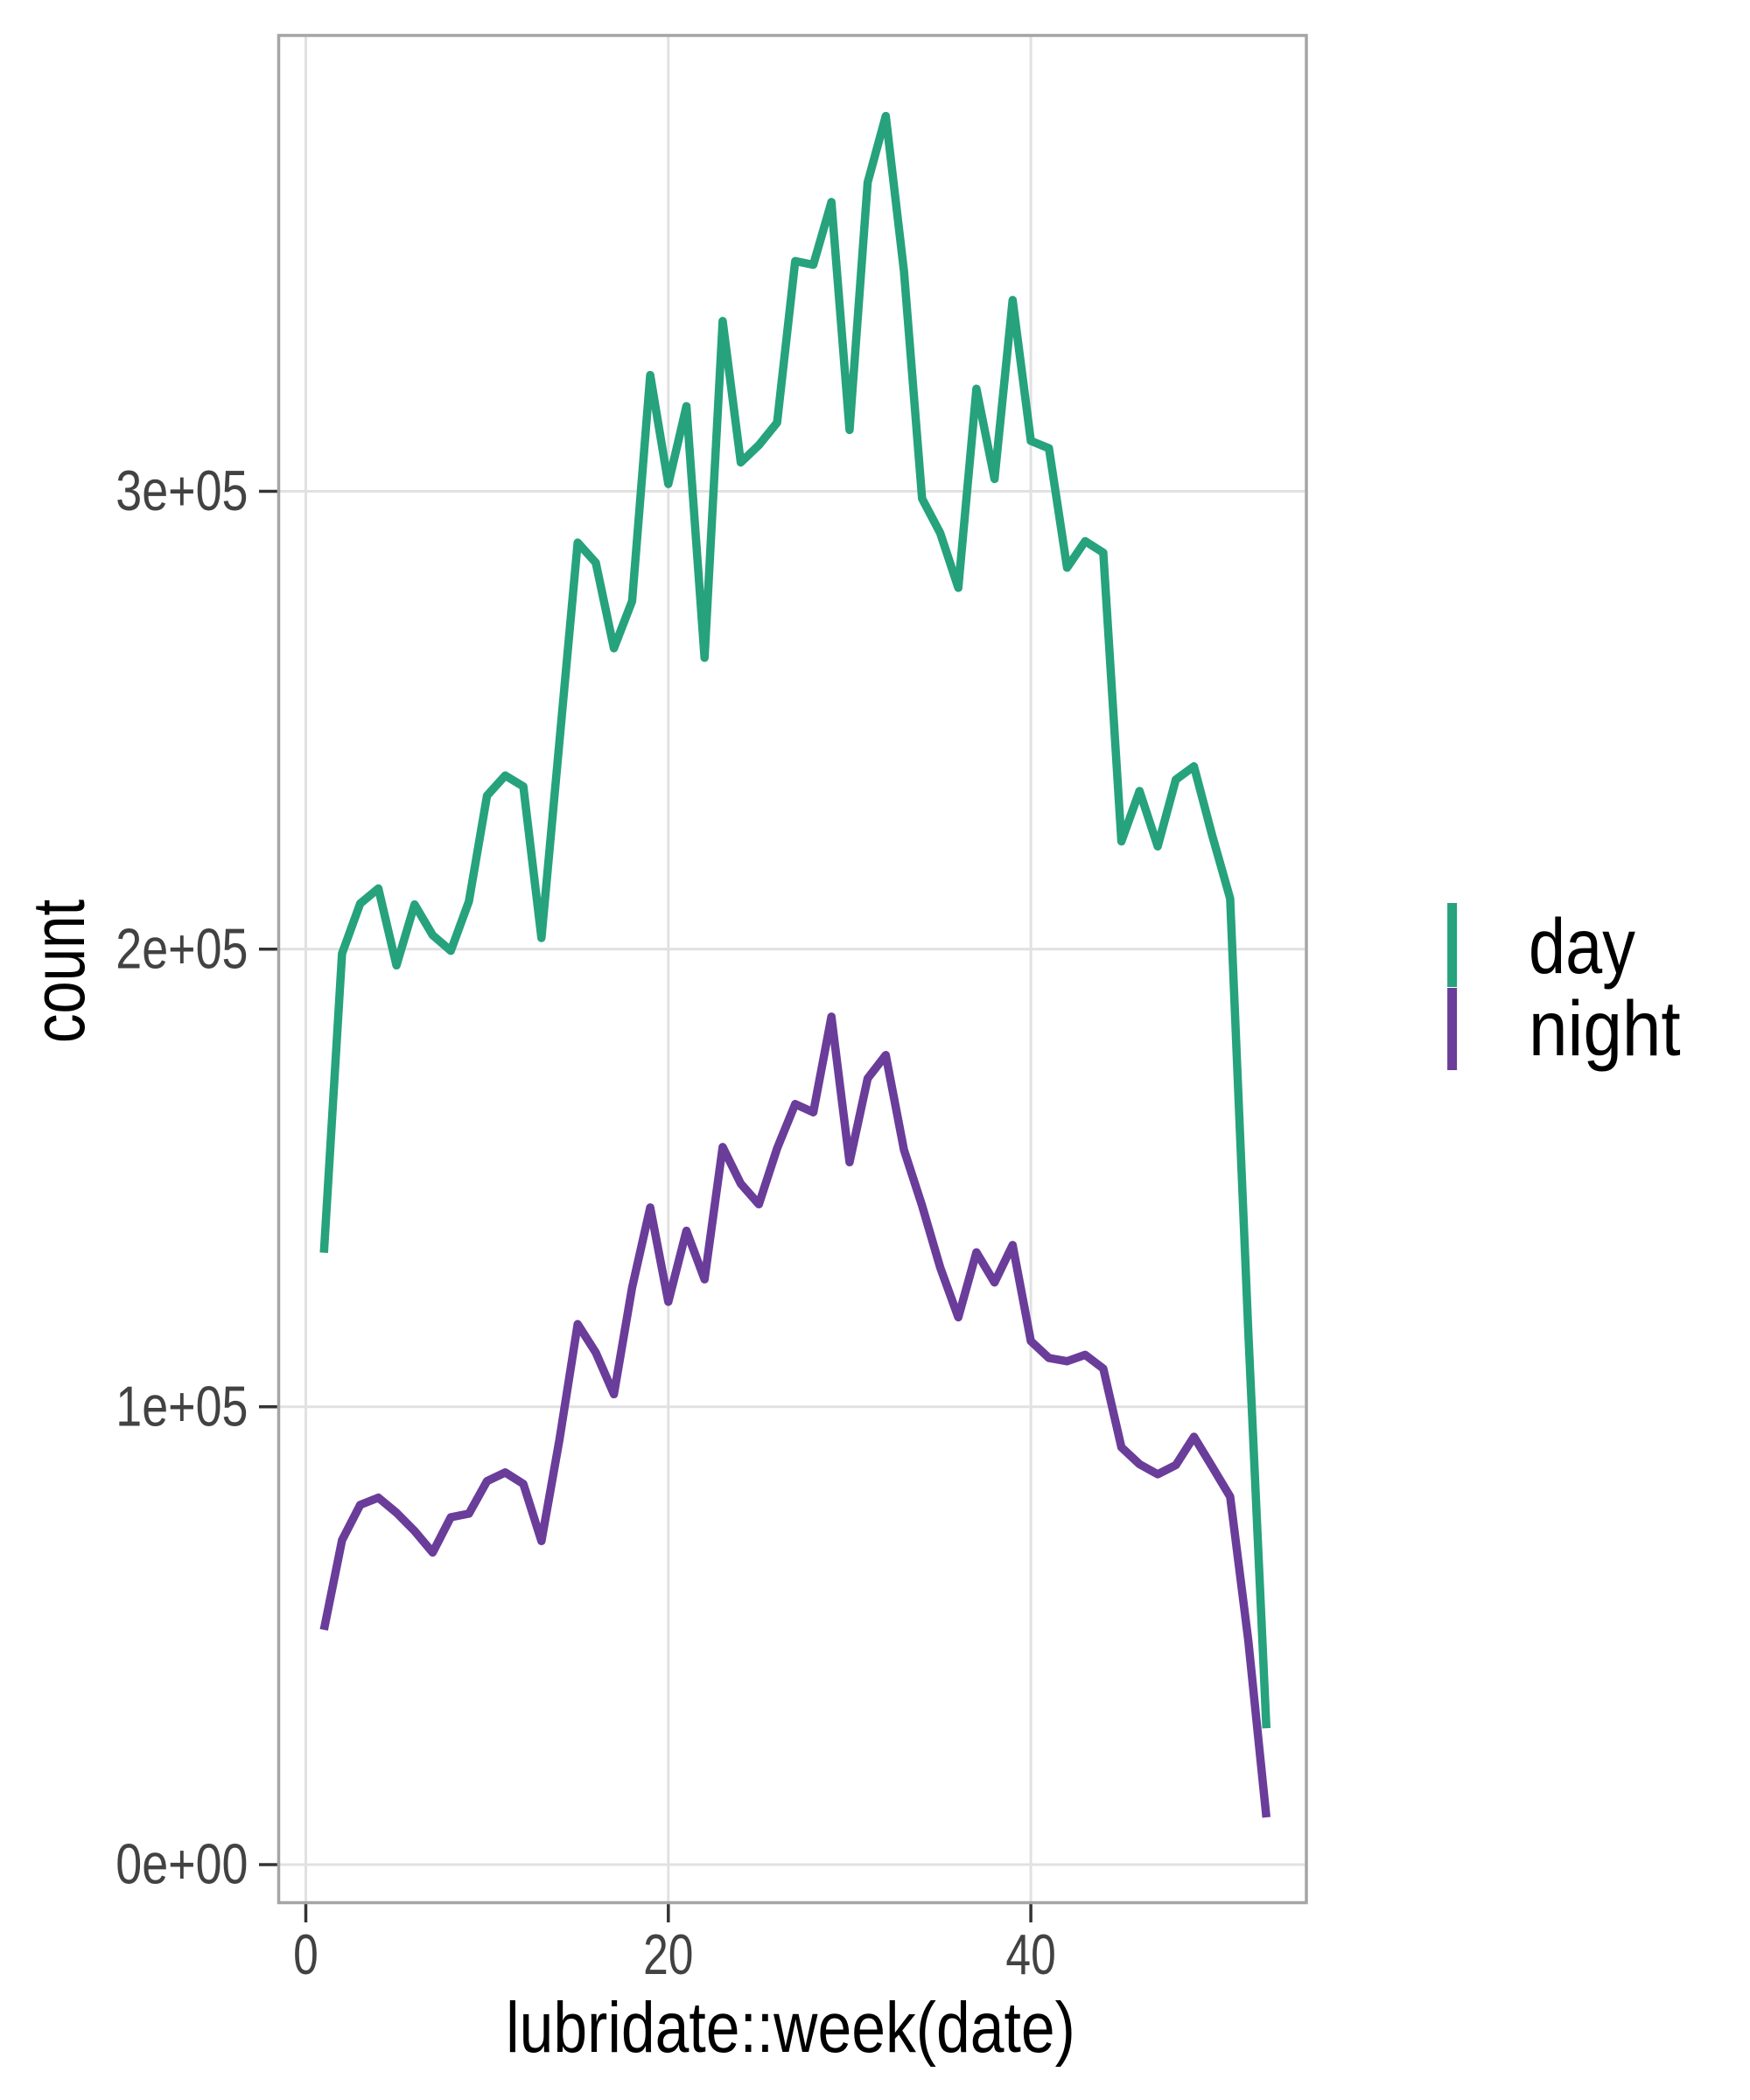  What do you see at coordinates (790, 2028) in the screenshot?
I see `svg-text: lubridate::week(date)` at bounding box center [790, 2028].